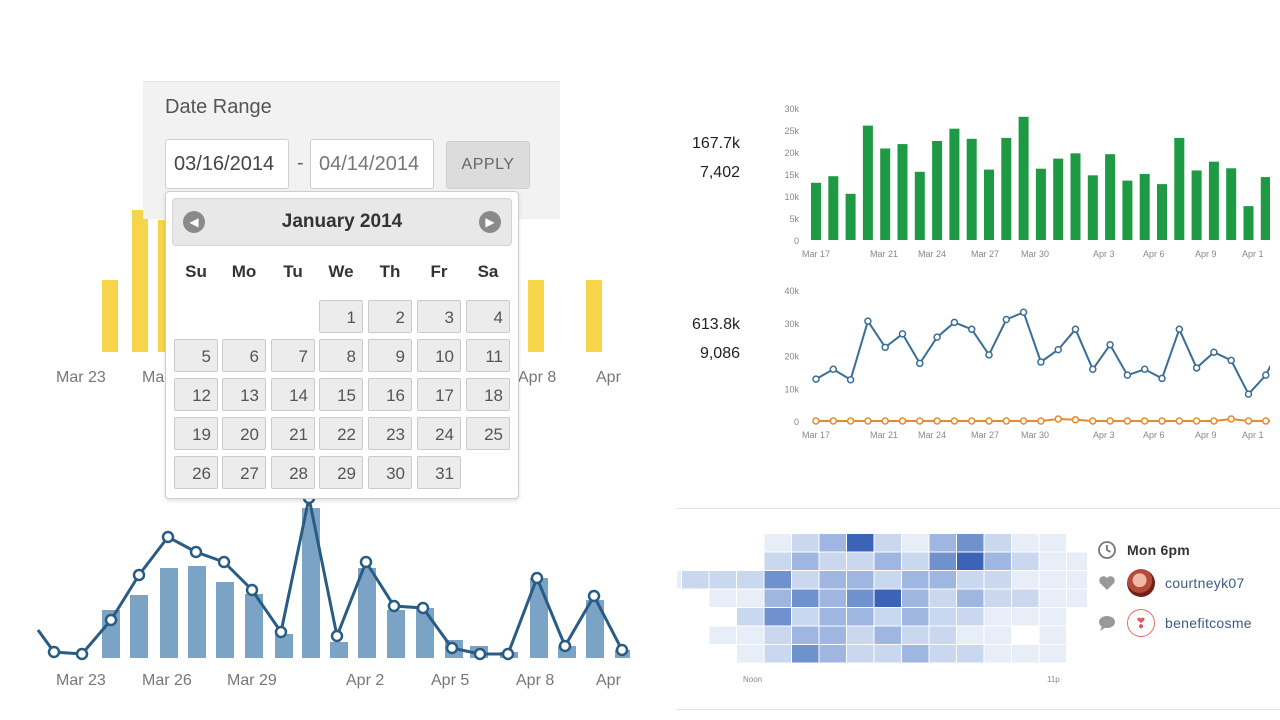 Image resolution: width=1280 pixels, height=720 pixels. I want to click on y-tick-label: 30k, so click(791, 324).